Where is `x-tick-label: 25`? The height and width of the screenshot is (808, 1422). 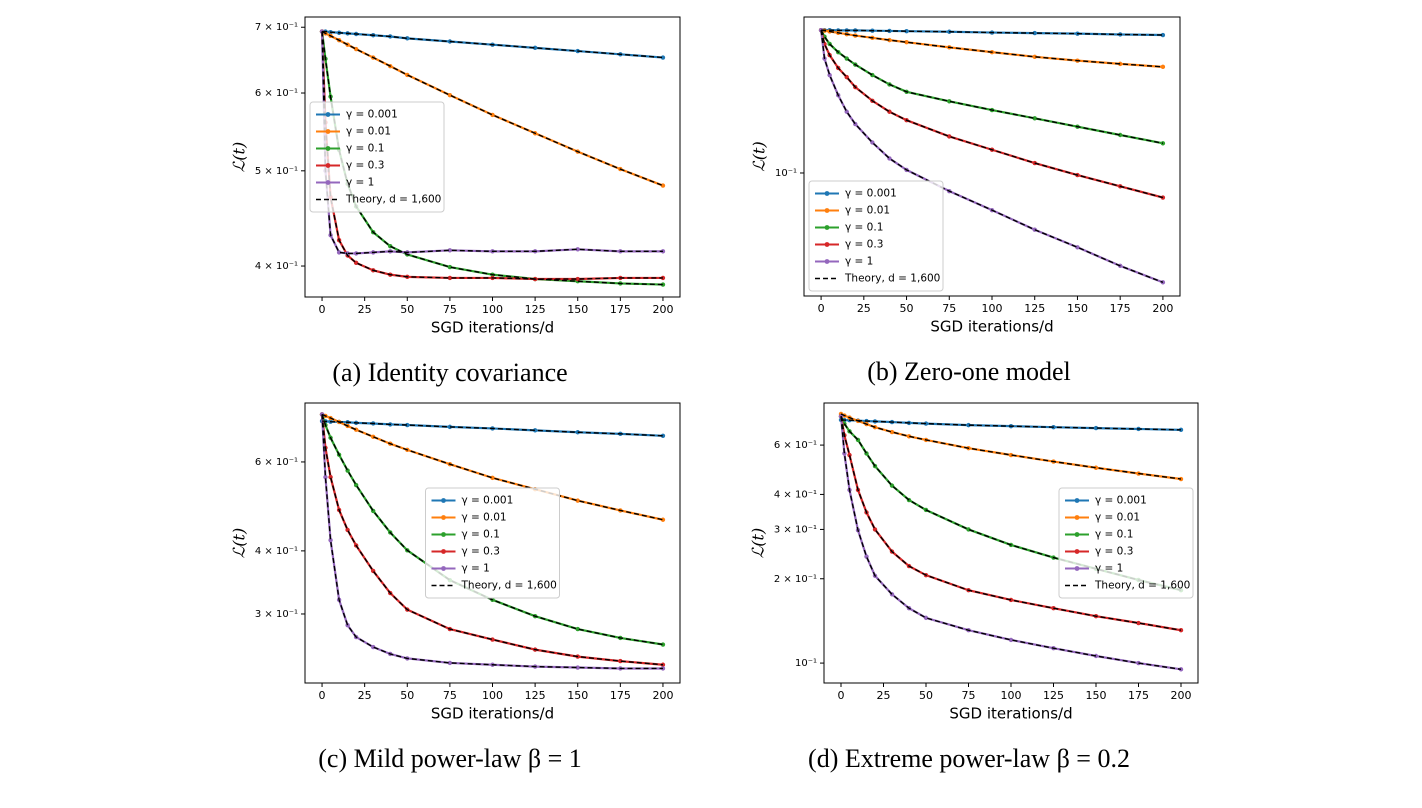
x-tick-label: 25 is located at coordinates (884, 695).